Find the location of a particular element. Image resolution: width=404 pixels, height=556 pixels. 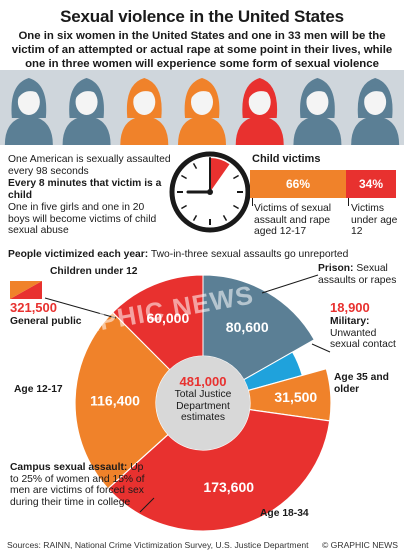

people-icon-row is located at coordinates (202, 107).